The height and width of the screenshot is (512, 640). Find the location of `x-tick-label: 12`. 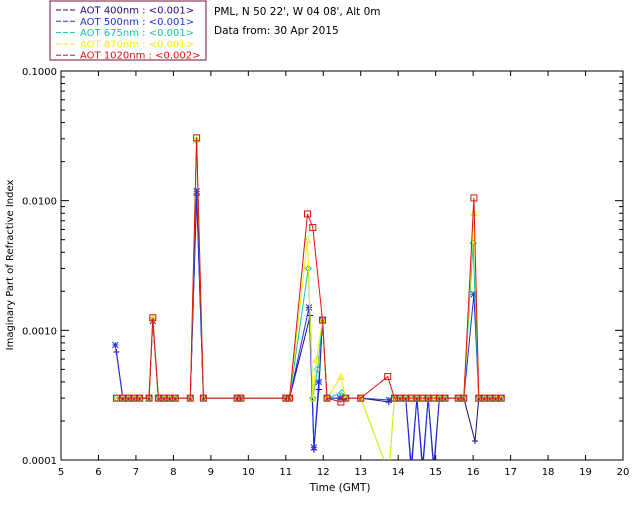

x-tick-label: 12 is located at coordinates (323, 472).